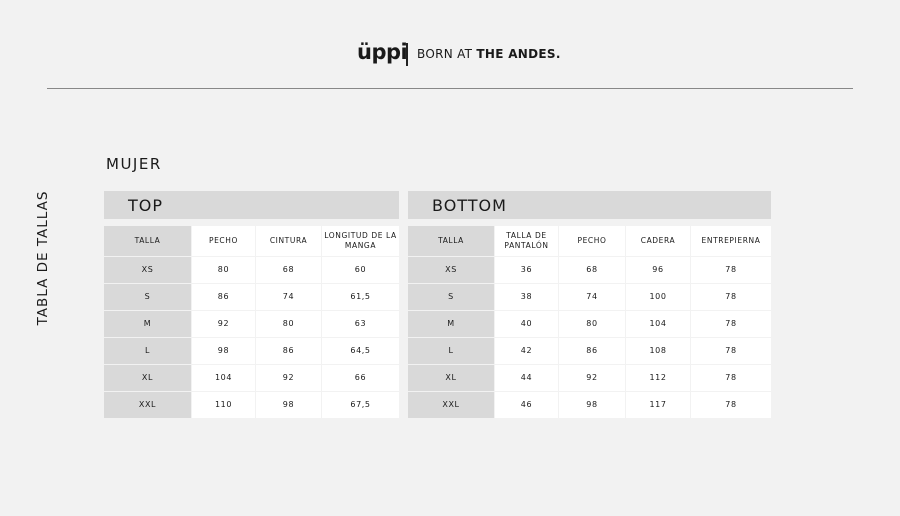 The height and width of the screenshot is (516, 900). What do you see at coordinates (658, 324) in the screenshot?
I see `bottom-value-cell: 104` at bounding box center [658, 324].